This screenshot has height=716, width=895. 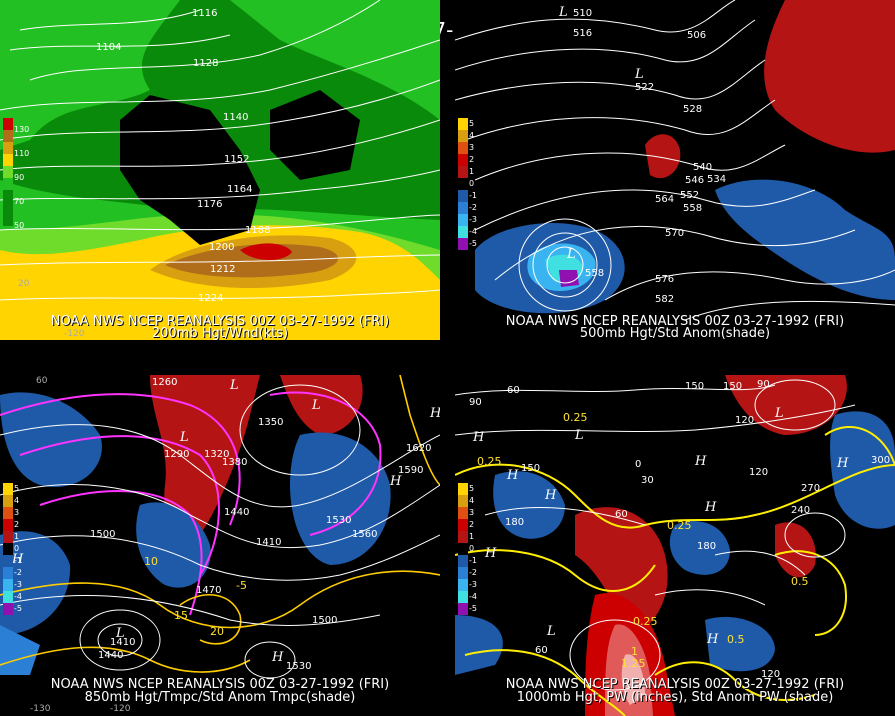 I want to click on contour-label: 1620, so click(x=418, y=448).